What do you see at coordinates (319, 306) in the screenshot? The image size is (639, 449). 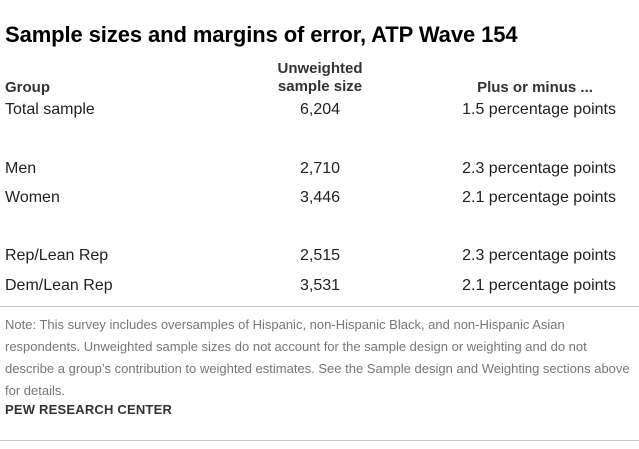 I see `table-divider` at bounding box center [319, 306].